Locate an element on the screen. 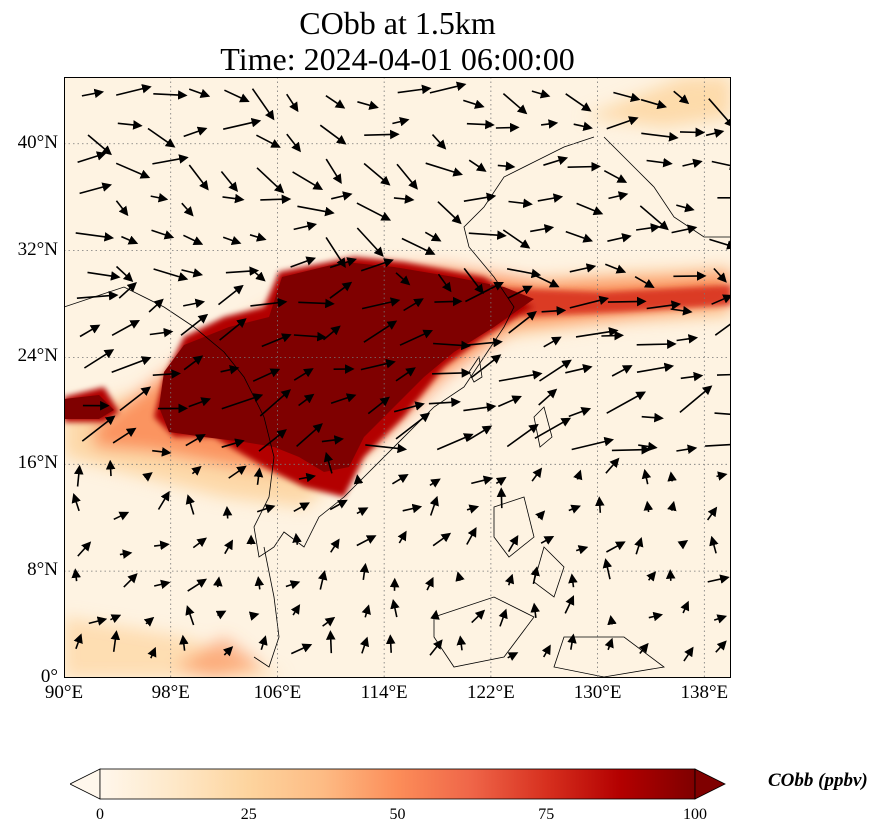 The height and width of the screenshot is (836, 887). colorbar-tick-label: 0 is located at coordinates (100, 814).